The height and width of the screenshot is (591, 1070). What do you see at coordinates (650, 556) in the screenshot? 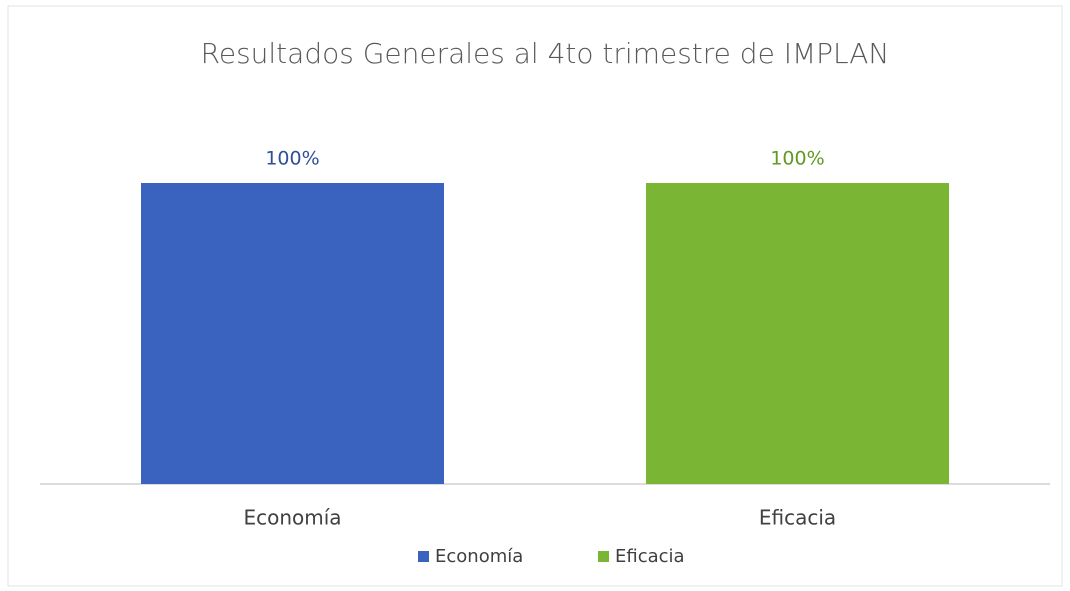
I see `legend-label: Eficacia` at bounding box center [650, 556].